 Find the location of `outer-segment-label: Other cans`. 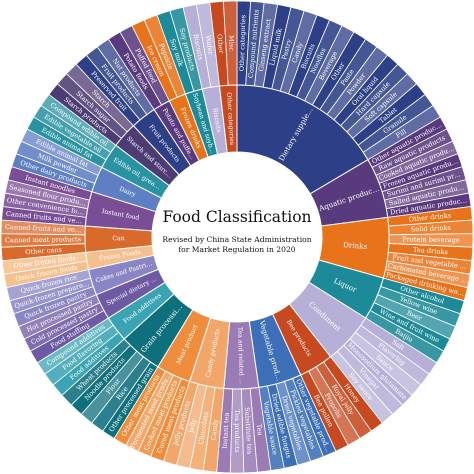

outer-segment-label: Other cans is located at coordinates (44, 251).